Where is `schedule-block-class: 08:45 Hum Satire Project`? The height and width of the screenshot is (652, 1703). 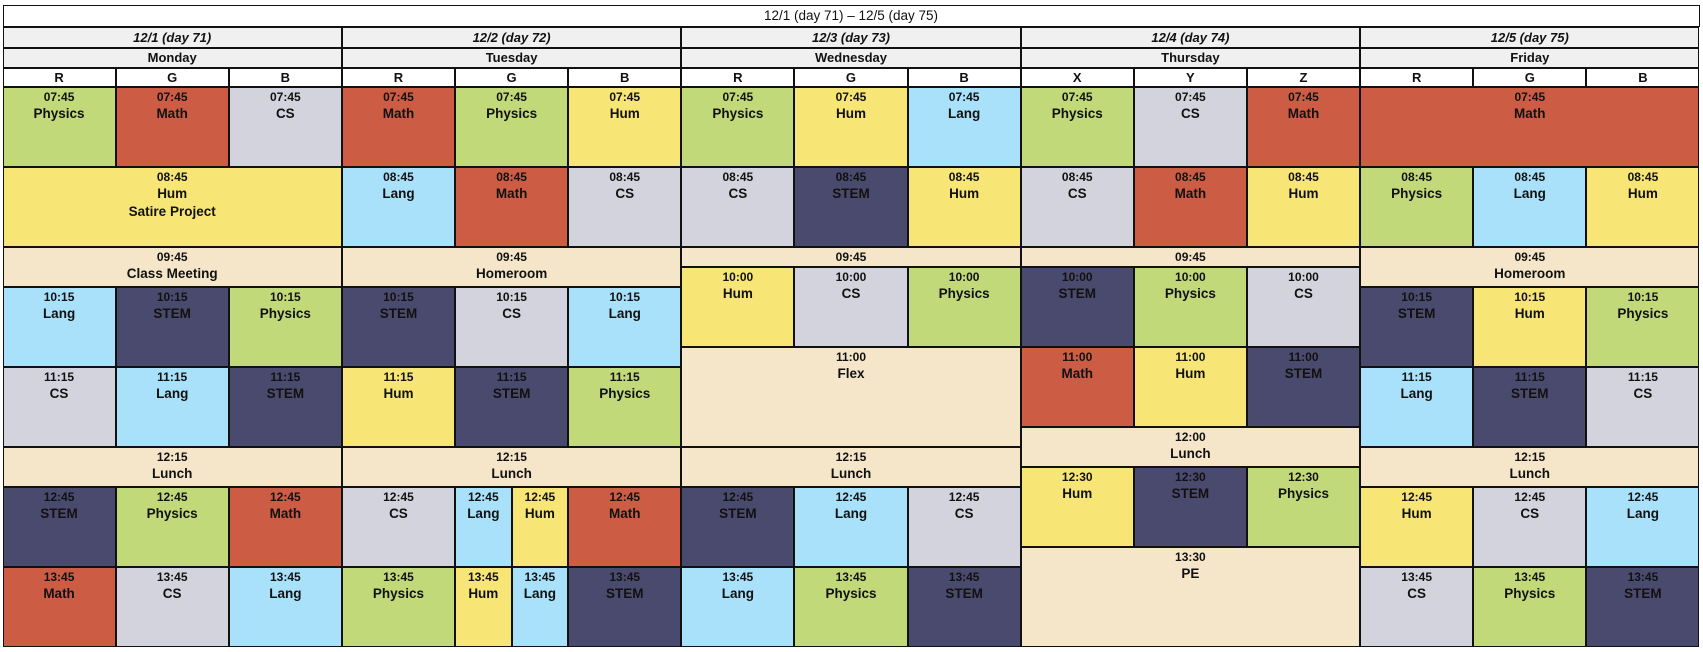
schedule-block-class: 08:45 Hum Satire Project is located at coordinates (172, 206).